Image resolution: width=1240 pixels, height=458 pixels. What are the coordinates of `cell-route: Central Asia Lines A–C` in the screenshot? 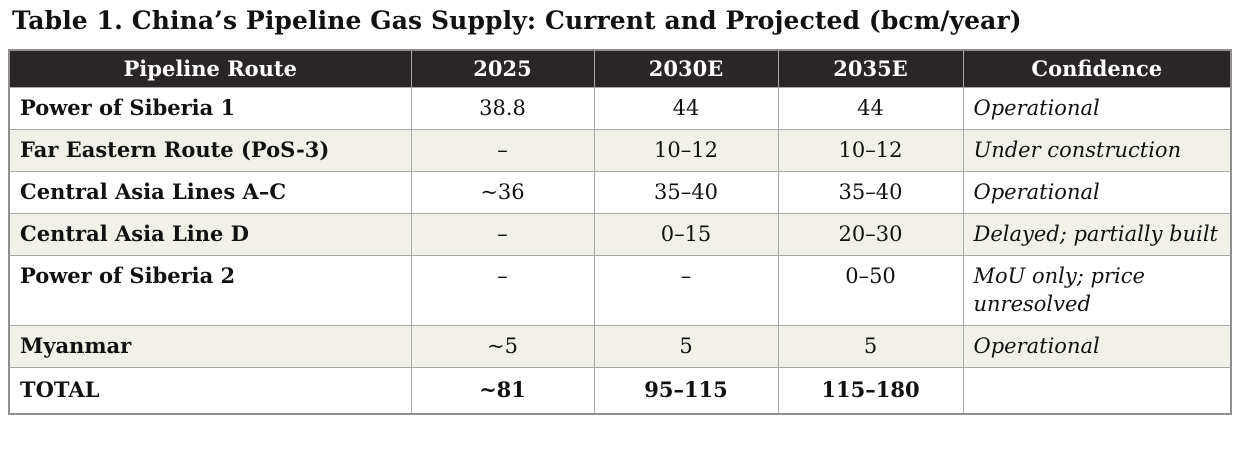 It's located at (210, 192).